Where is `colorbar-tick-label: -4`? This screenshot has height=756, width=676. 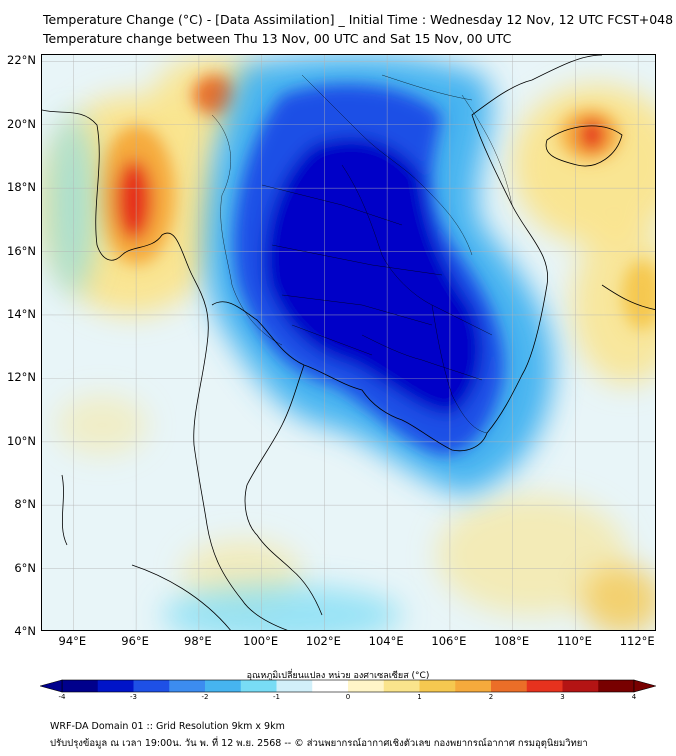 colorbar-tick-label: -4 is located at coordinates (62, 697).